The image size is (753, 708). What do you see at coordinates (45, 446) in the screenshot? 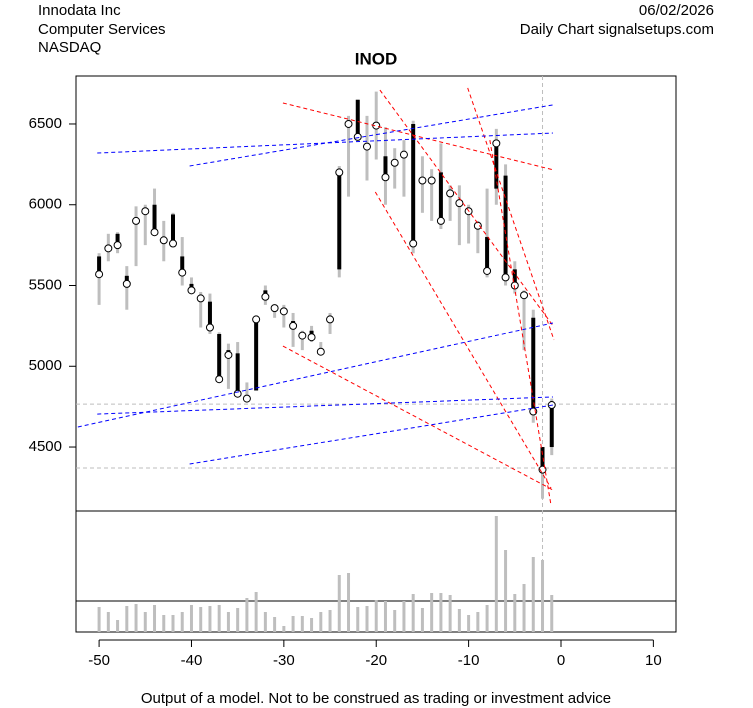
I see `y-tick-label: 4500` at bounding box center [45, 446].